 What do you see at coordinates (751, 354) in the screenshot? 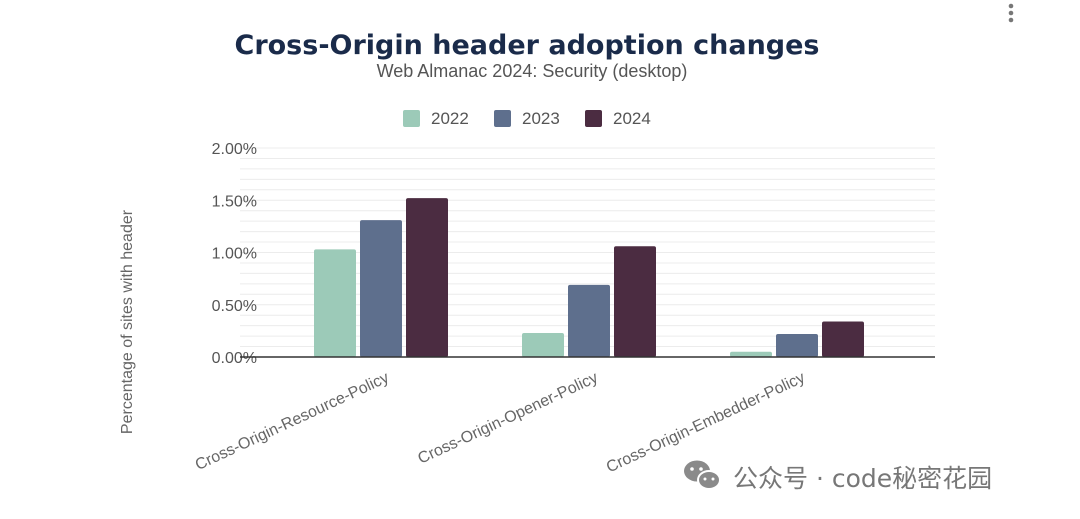
I see `bar-2022-Cross-Origin-Embedder-Policy` at bounding box center [751, 354].